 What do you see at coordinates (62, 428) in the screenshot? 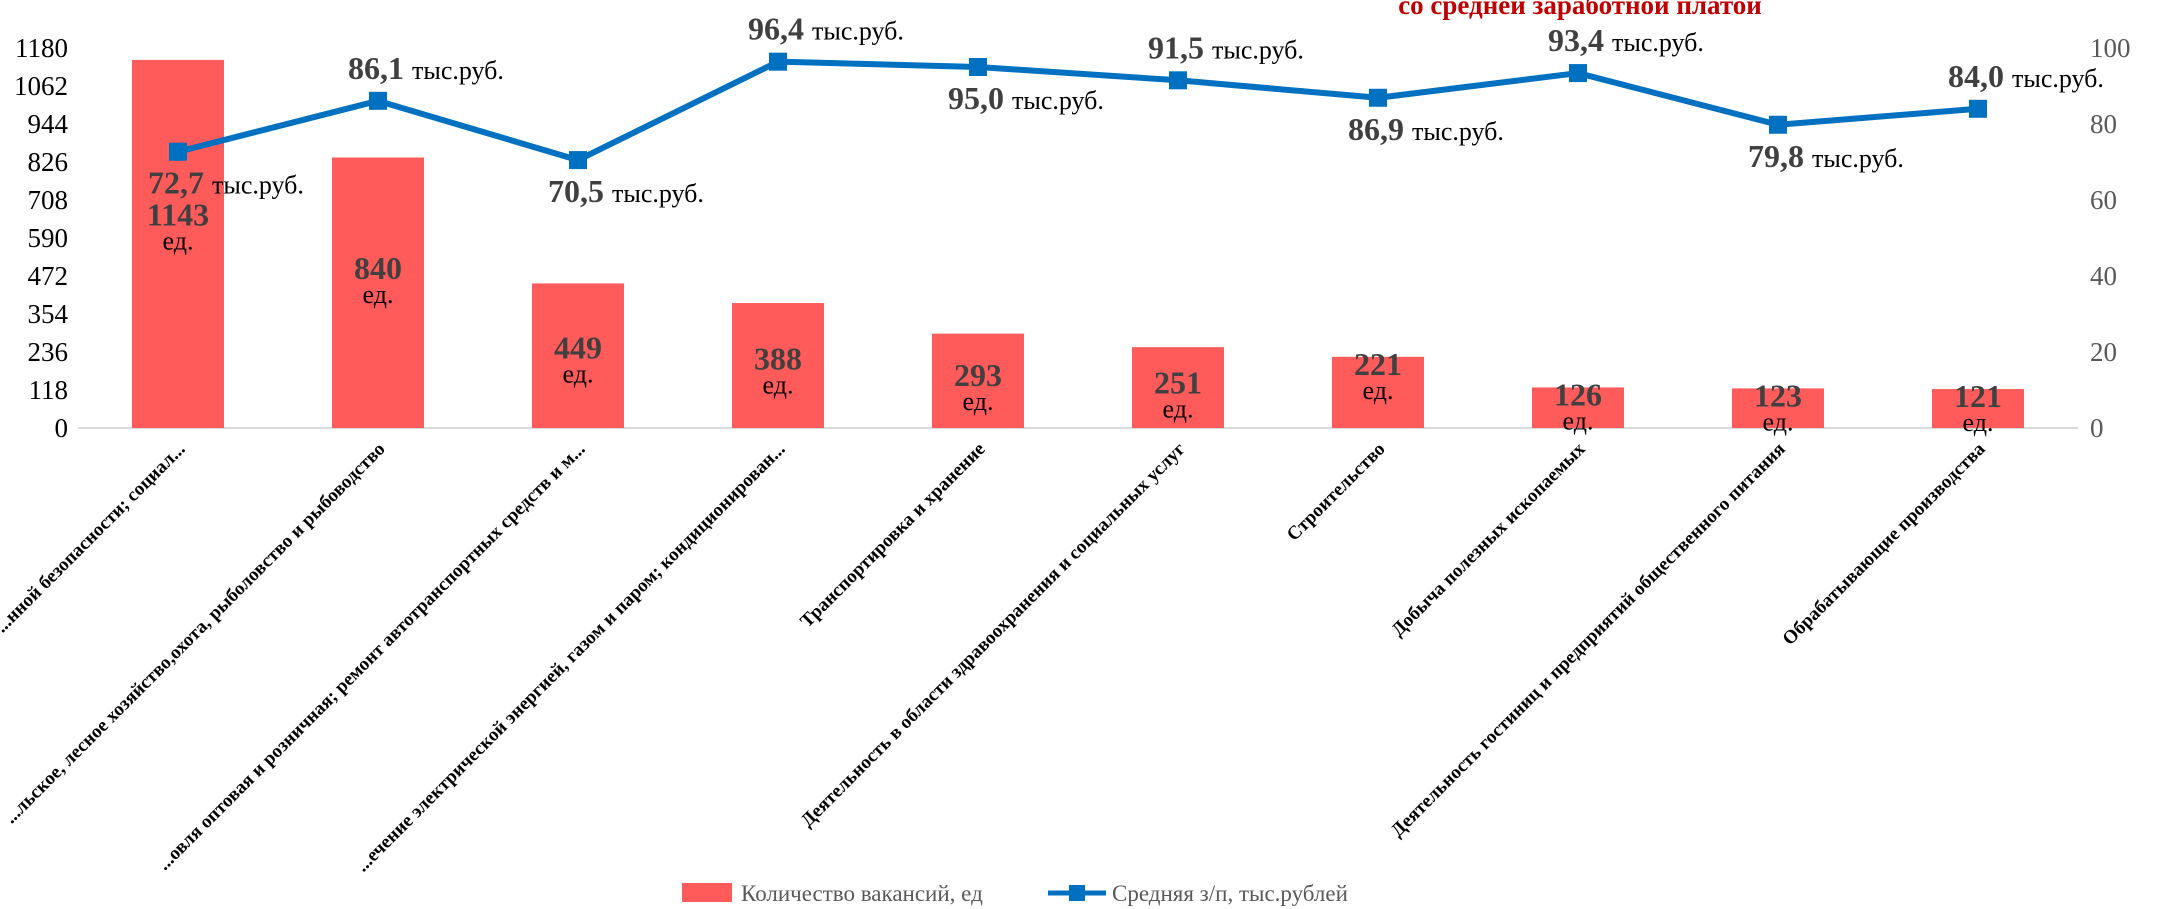
I see `left-tick-label: 0` at bounding box center [62, 428].